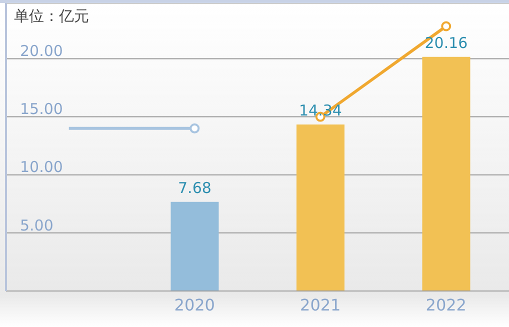 The image size is (509, 327). Describe the element at coordinates (37, 225) in the screenshot. I see `y-tick-label: 5.00` at that location.